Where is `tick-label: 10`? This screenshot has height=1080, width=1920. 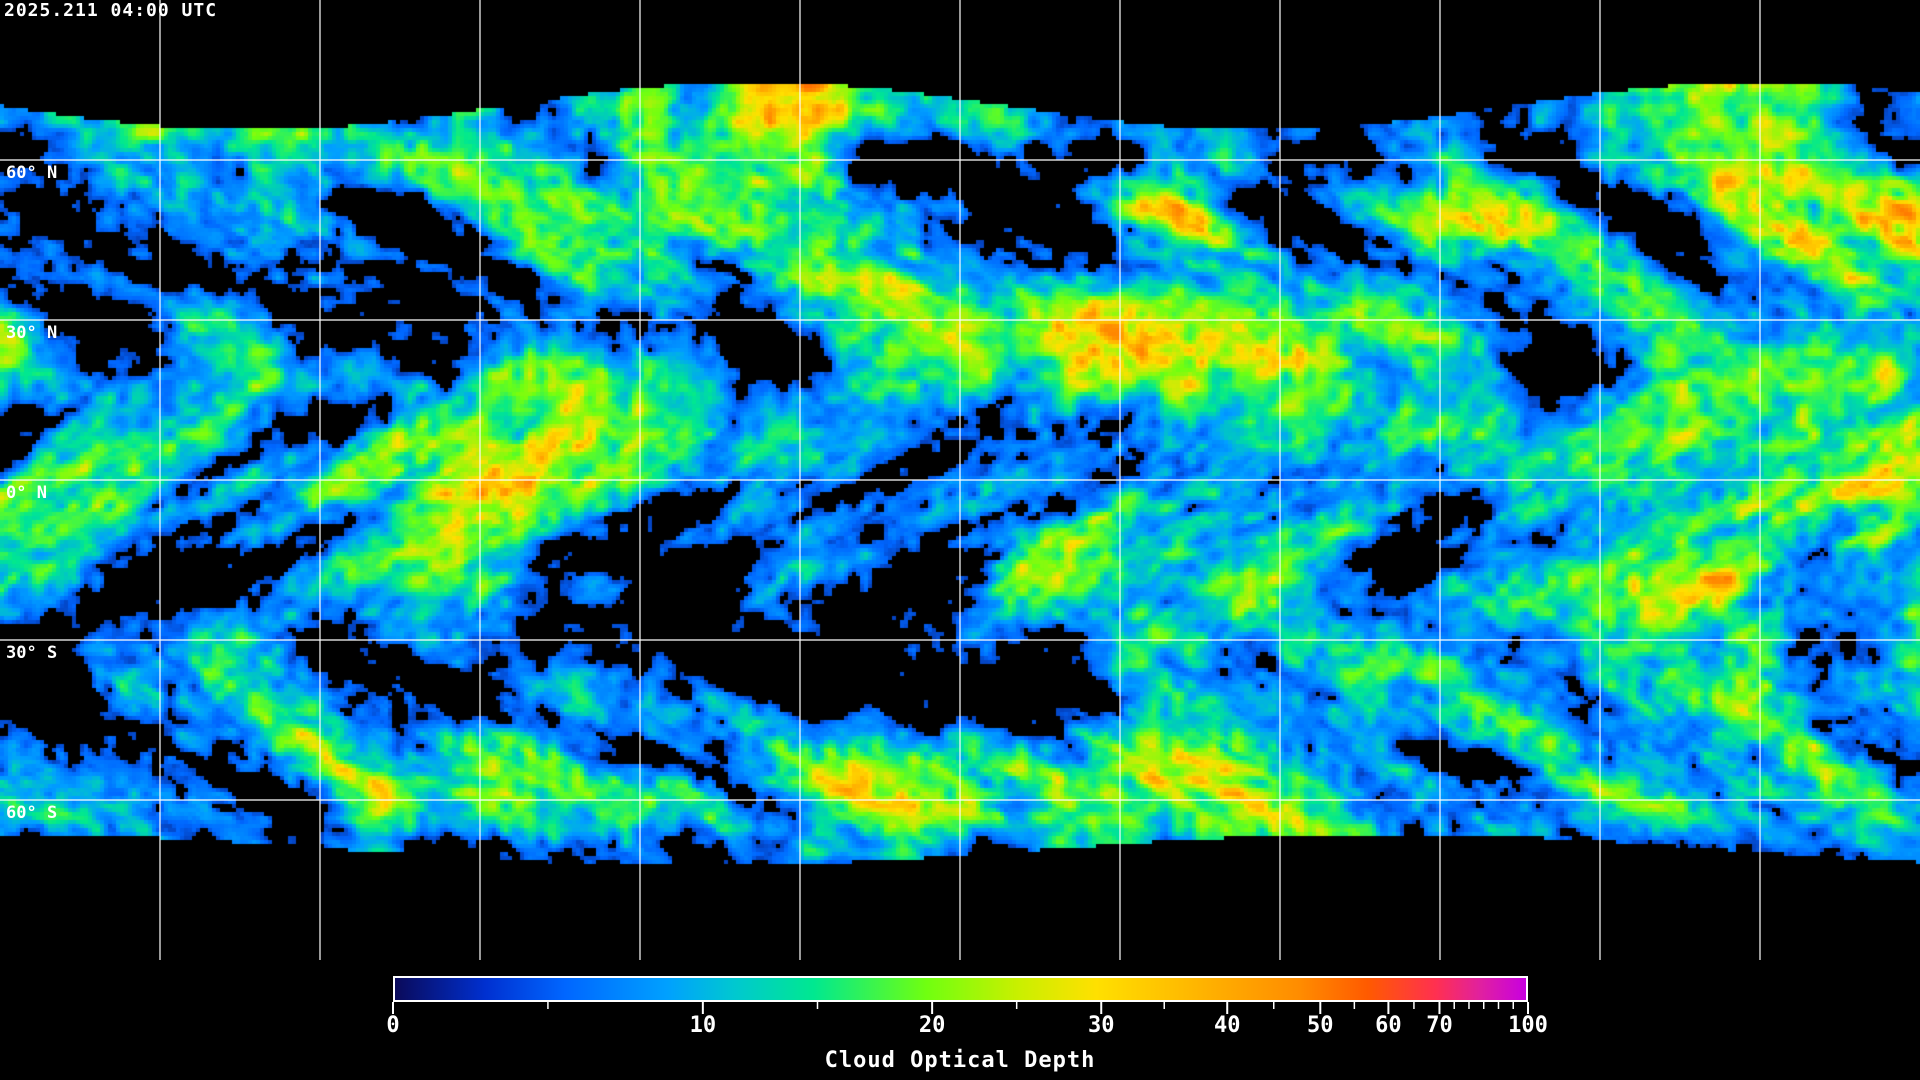
tick-label: 10 is located at coordinates (703, 1025).